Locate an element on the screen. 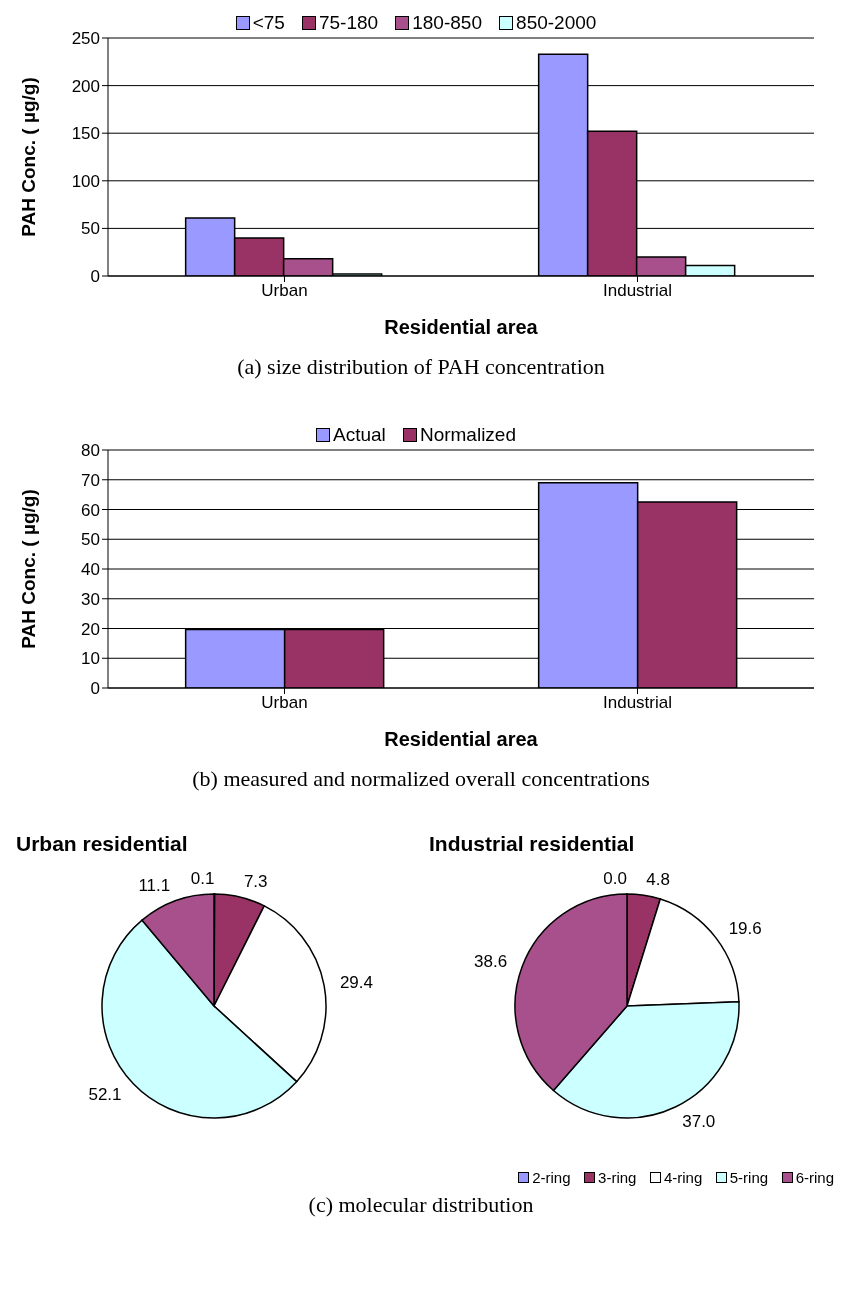  legend-label: Actual is located at coordinates (359, 435).